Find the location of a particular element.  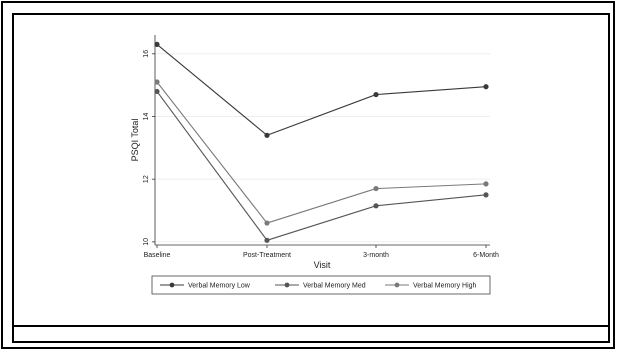

y-tick-label-12: 12 is located at coordinates (146, 179).